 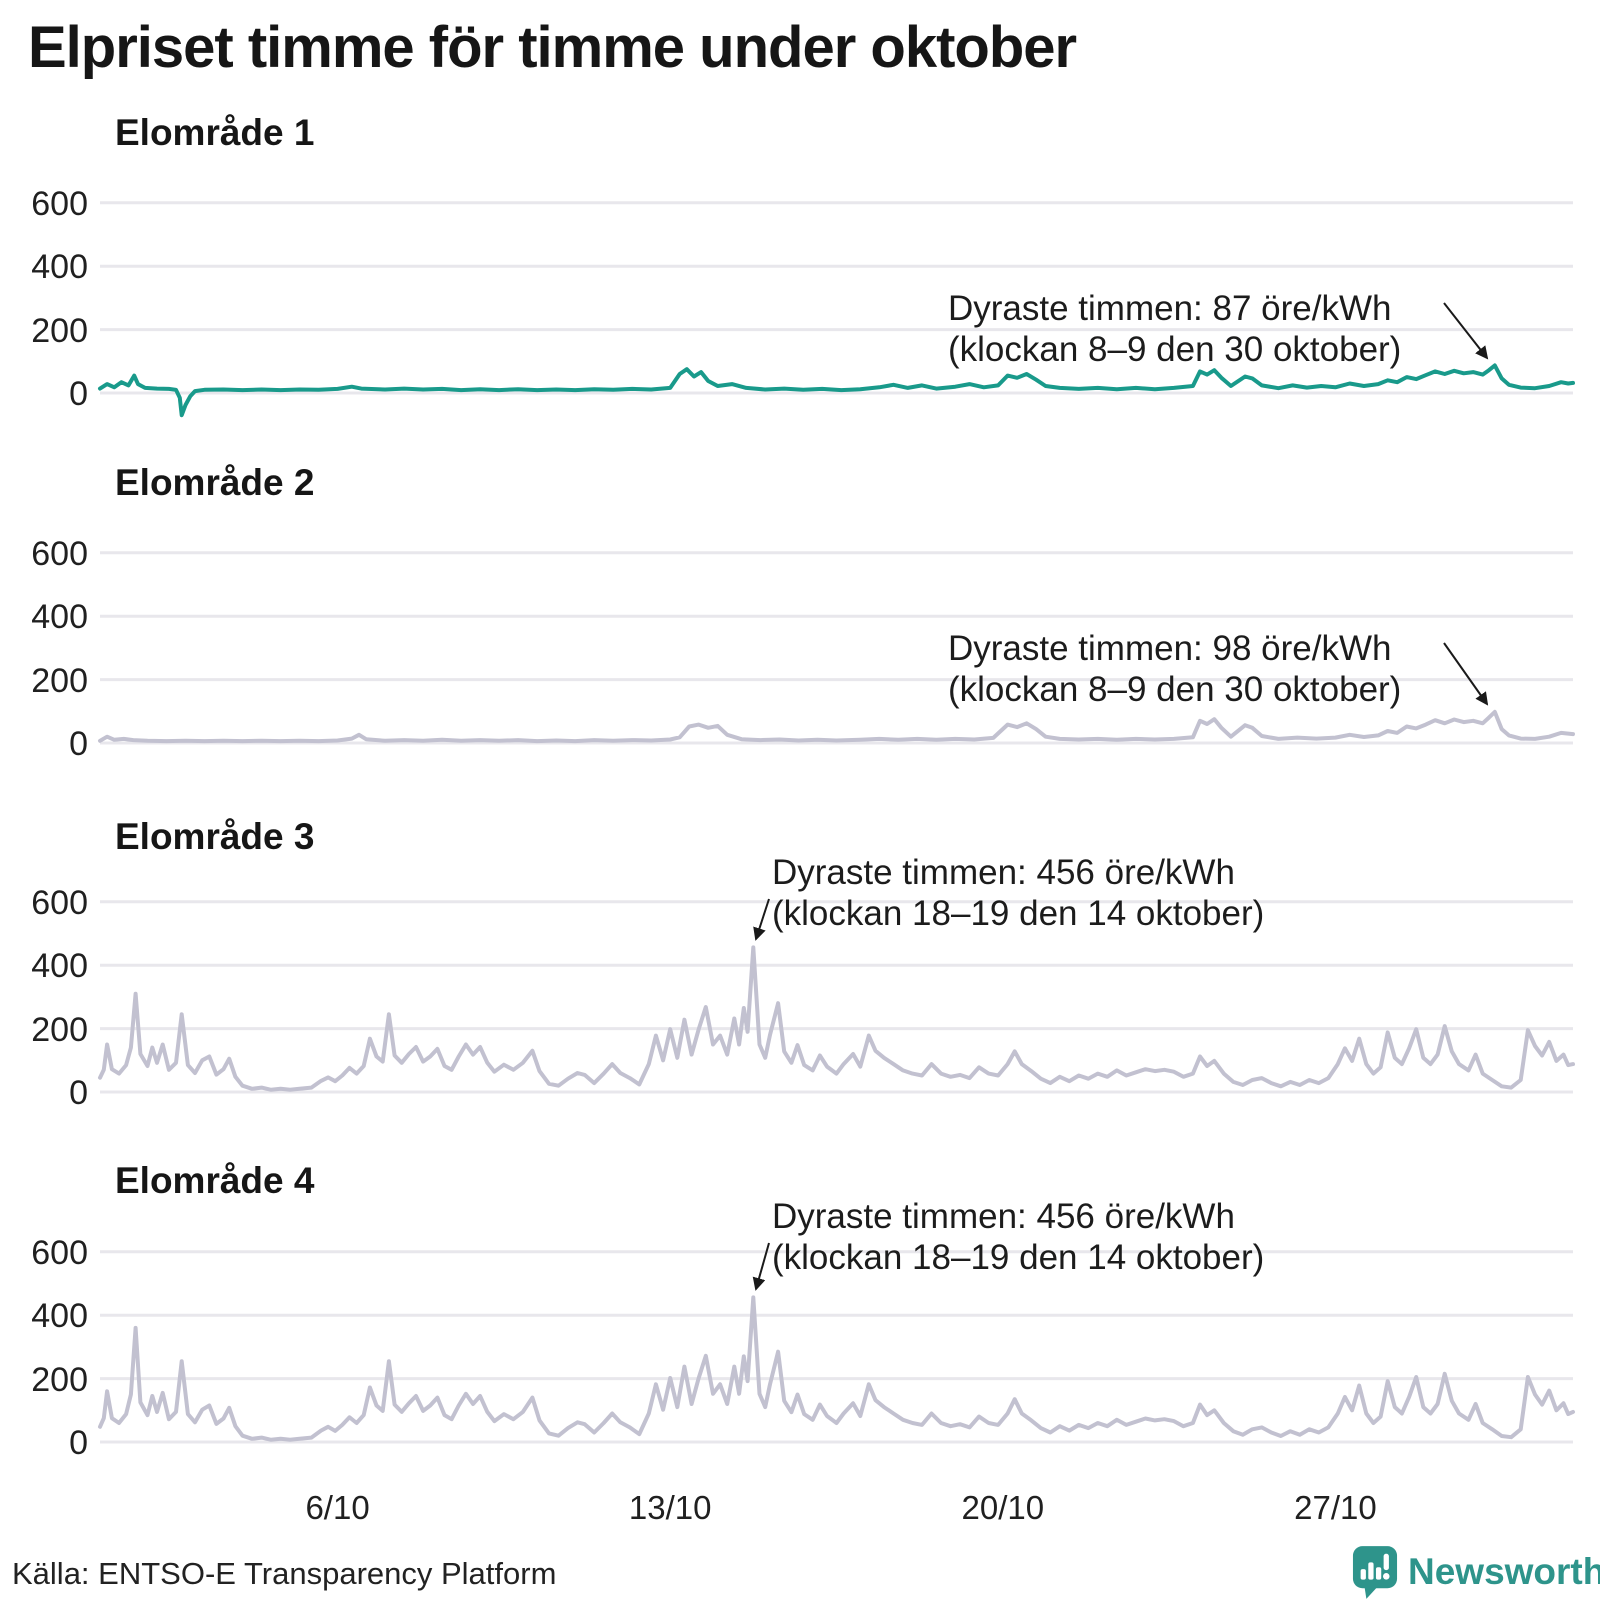 I want to click on price-line-elområde-3, so click(x=836, y=1018).